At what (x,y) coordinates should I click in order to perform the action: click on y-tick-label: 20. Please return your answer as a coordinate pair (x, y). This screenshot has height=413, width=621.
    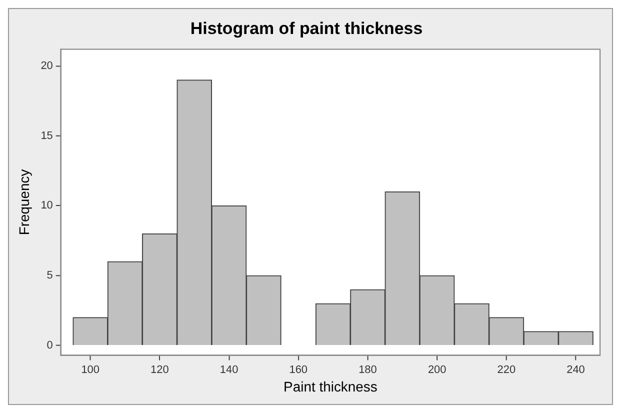
    Looking at the image, I should click on (46, 66).